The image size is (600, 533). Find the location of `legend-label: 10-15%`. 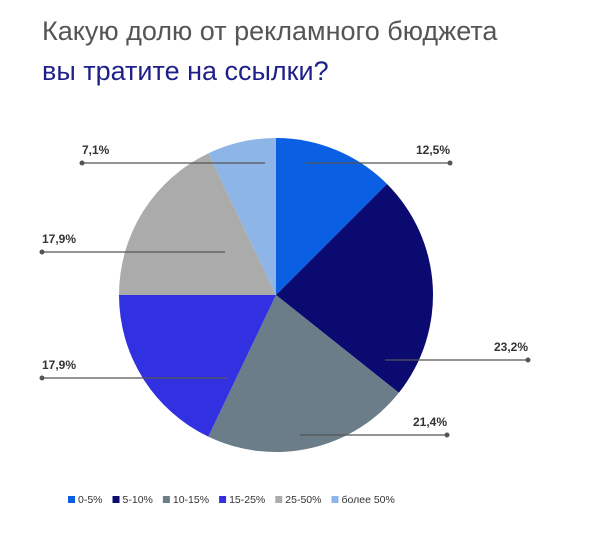

legend-label: 10-15% is located at coordinates (191, 500).